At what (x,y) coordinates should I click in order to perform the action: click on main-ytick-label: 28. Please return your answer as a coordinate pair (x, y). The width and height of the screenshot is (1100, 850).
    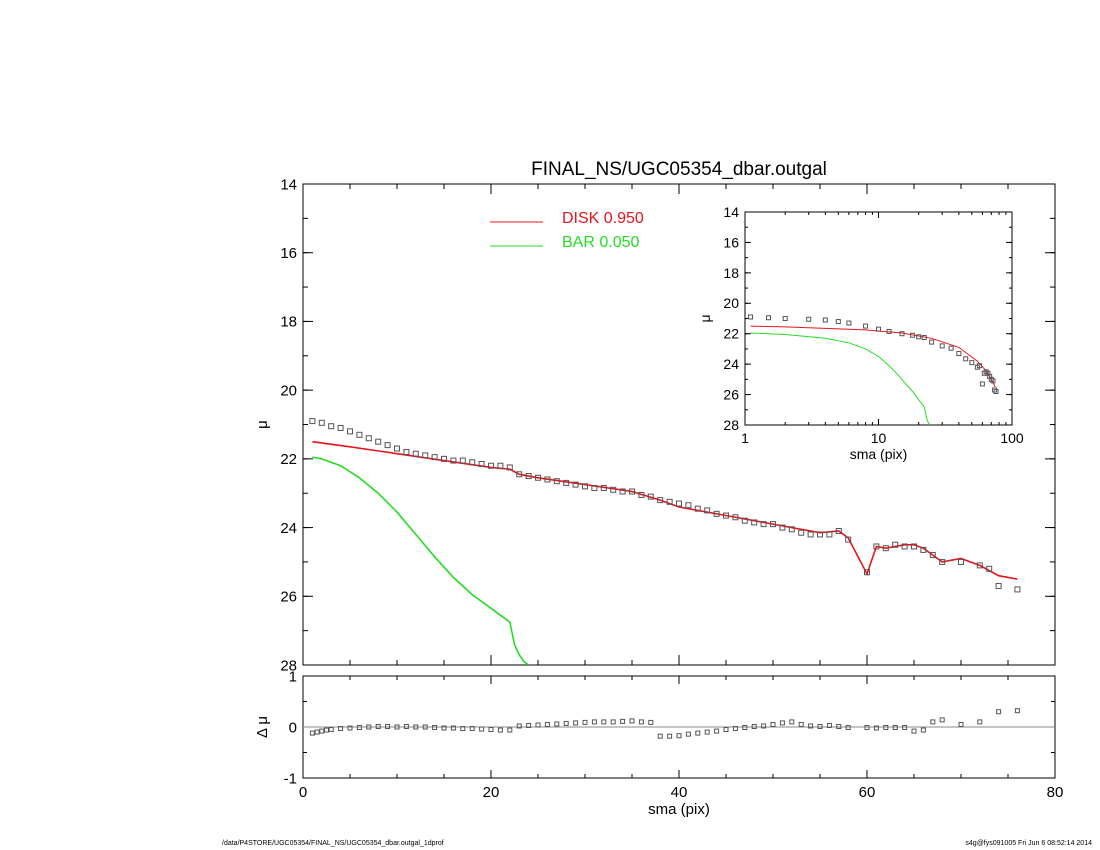
    Looking at the image, I should click on (288, 665).